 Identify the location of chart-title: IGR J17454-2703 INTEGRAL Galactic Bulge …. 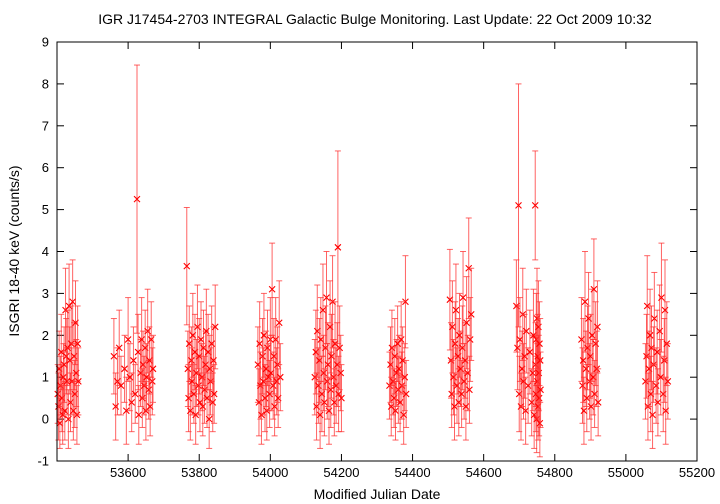
(375, 19).